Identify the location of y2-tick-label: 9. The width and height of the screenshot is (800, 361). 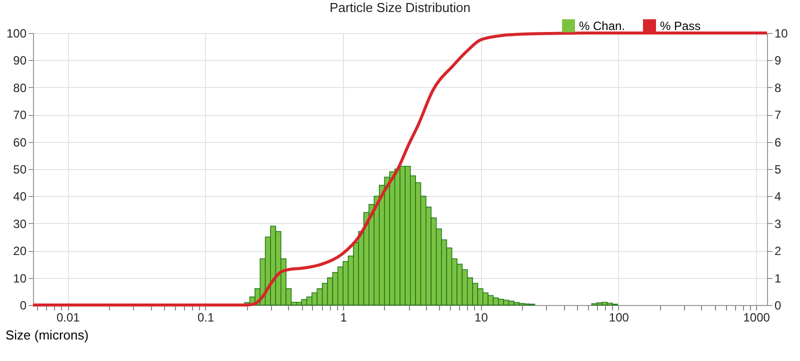
(778, 61).